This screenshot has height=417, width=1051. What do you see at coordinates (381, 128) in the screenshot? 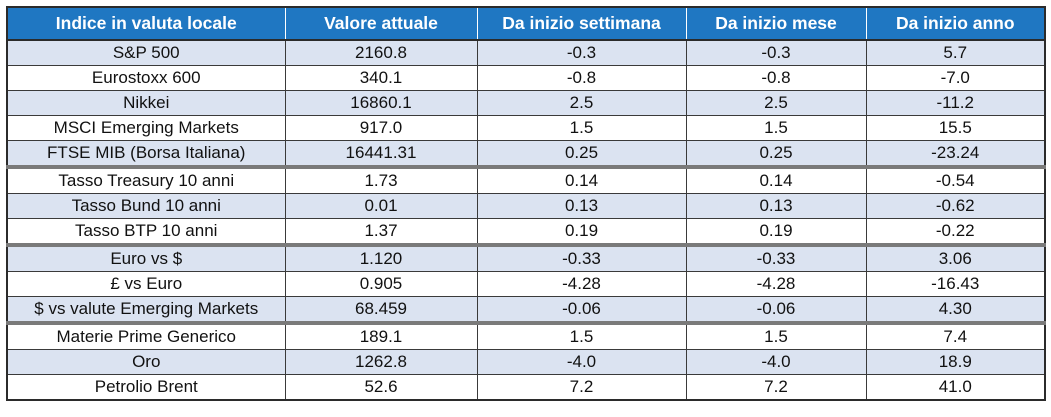
I see `cell-current-value: 917.0` at bounding box center [381, 128].